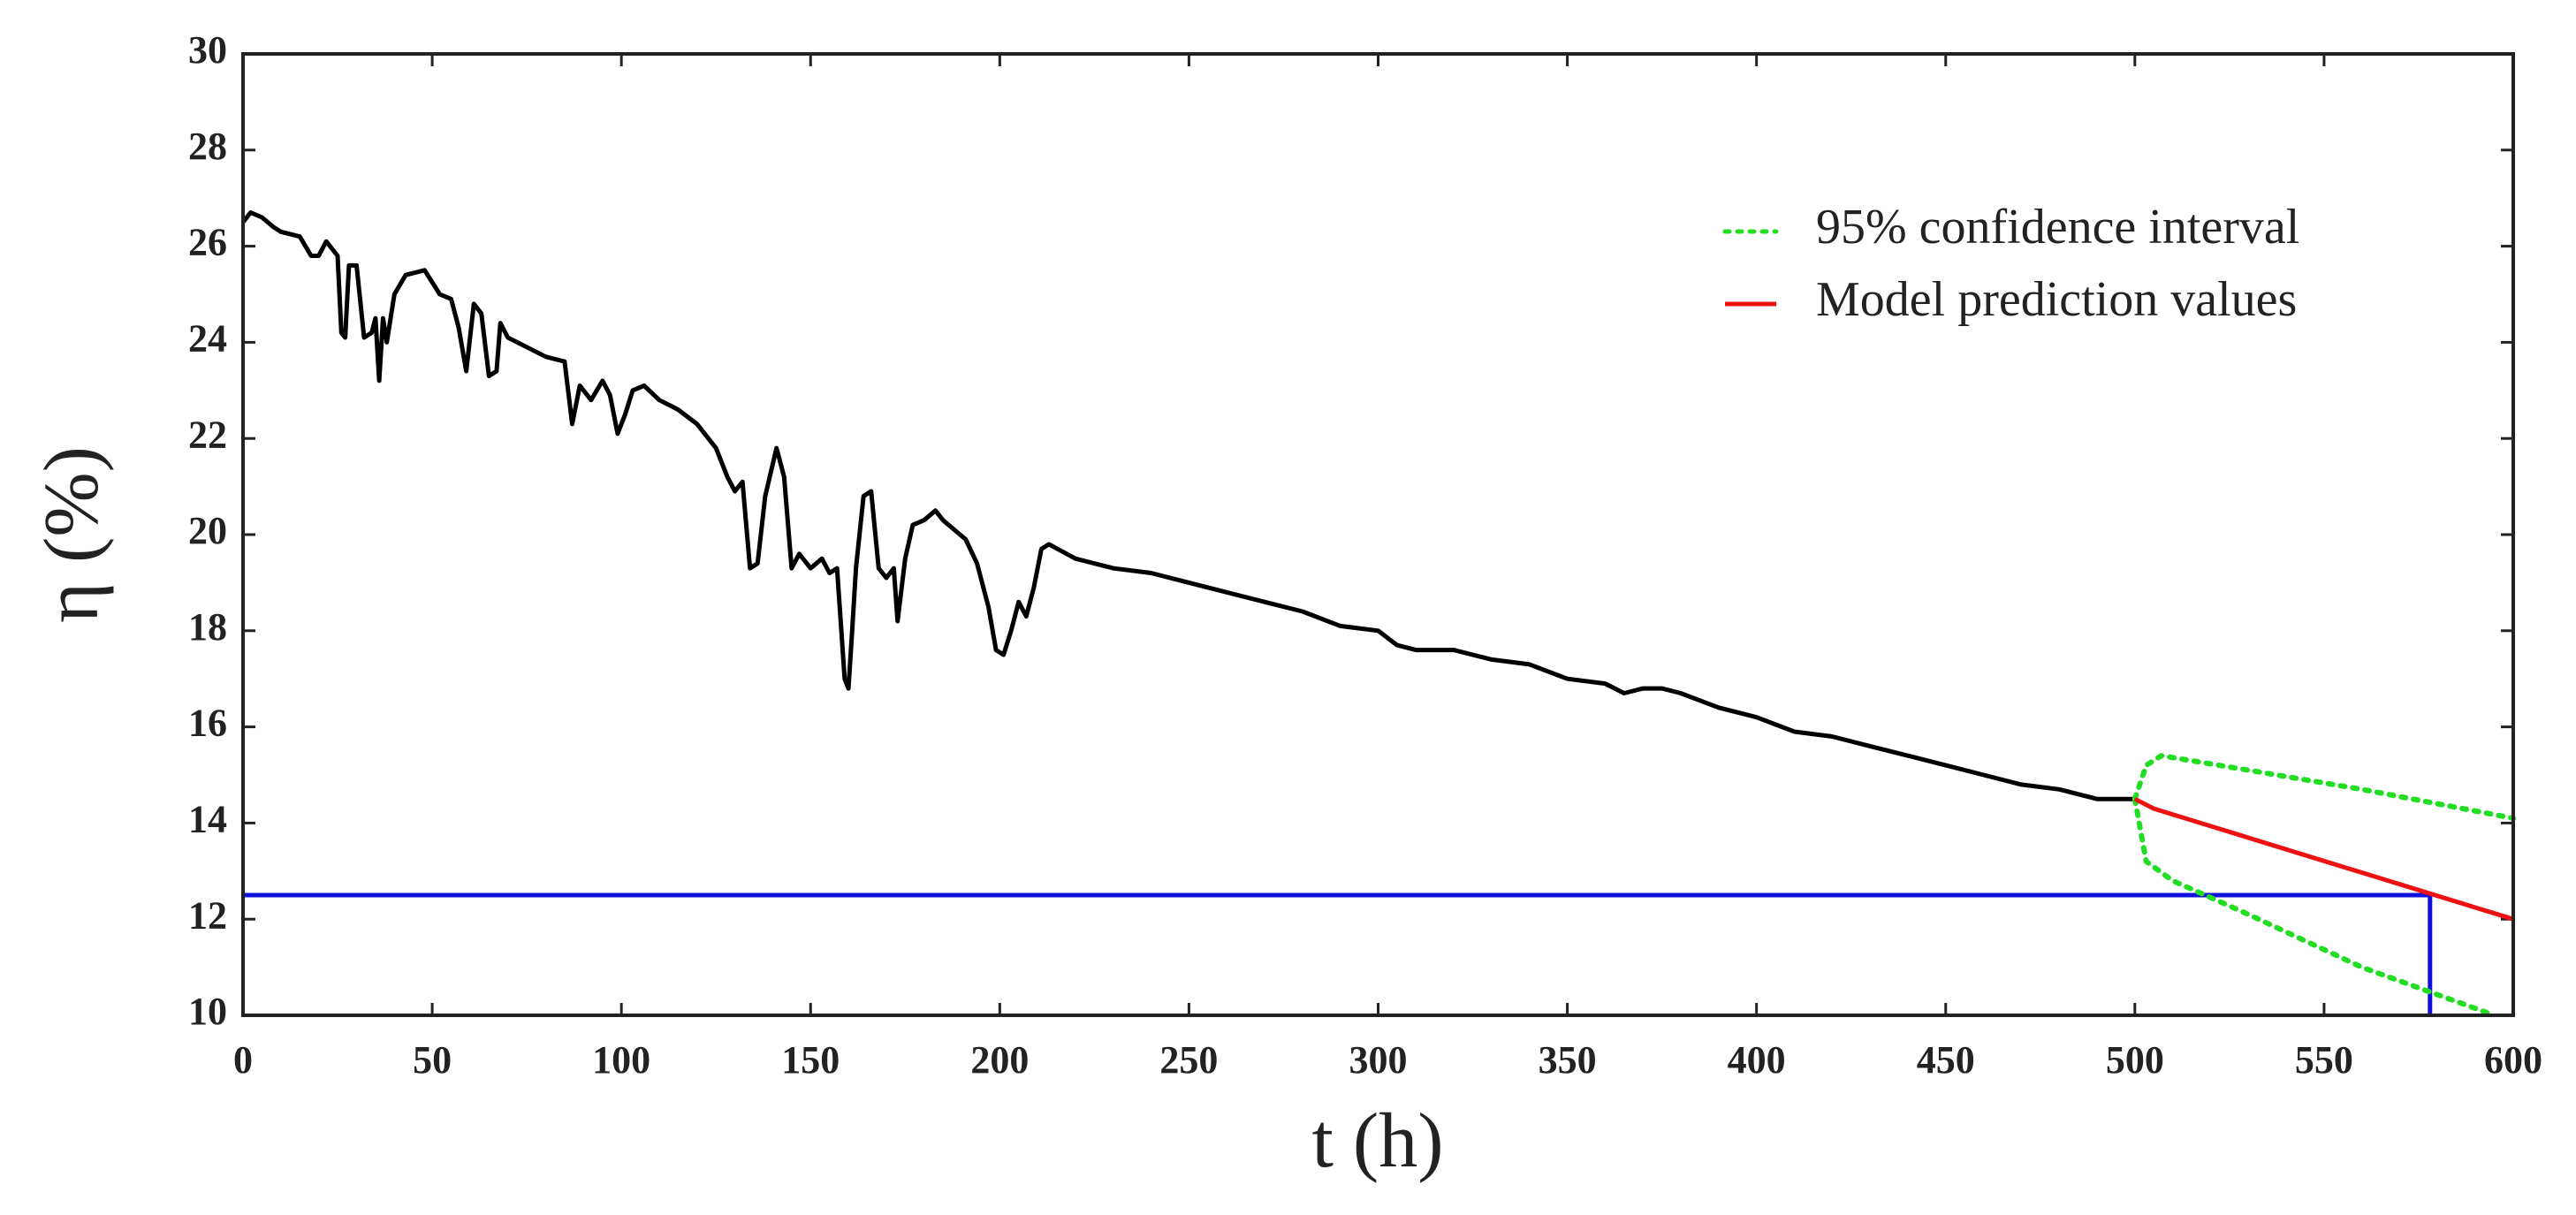 This screenshot has height=1215, width=2576. Describe the element at coordinates (1946, 1060) in the screenshot. I see `x-tick-label: 450` at that location.